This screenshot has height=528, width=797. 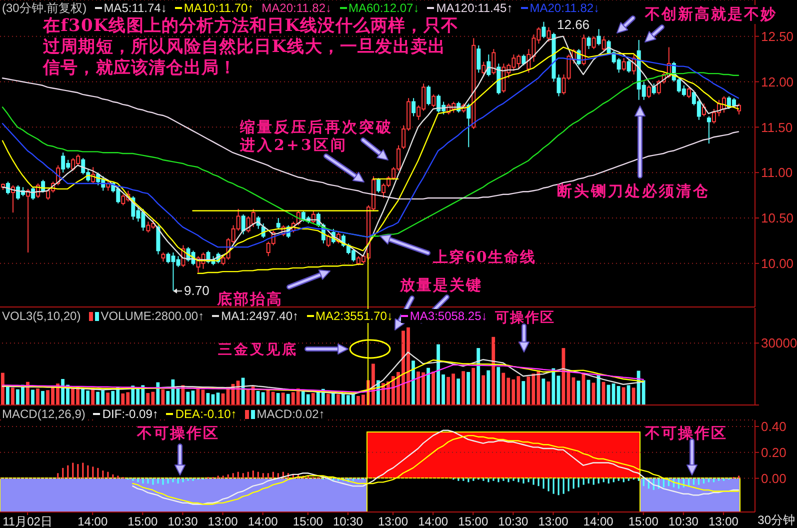 I want to click on annotation: 可操作区, so click(x=525, y=318).